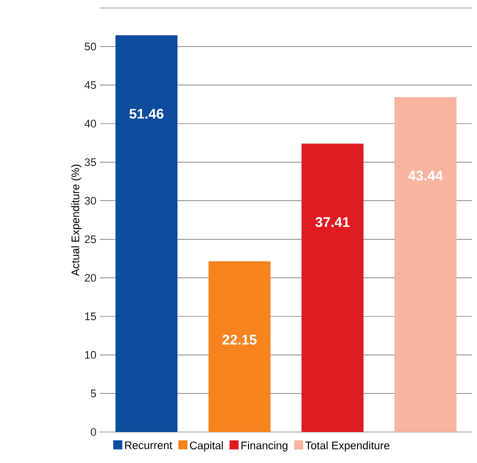  I want to click on data-label: 43.44, so click(425, 175).